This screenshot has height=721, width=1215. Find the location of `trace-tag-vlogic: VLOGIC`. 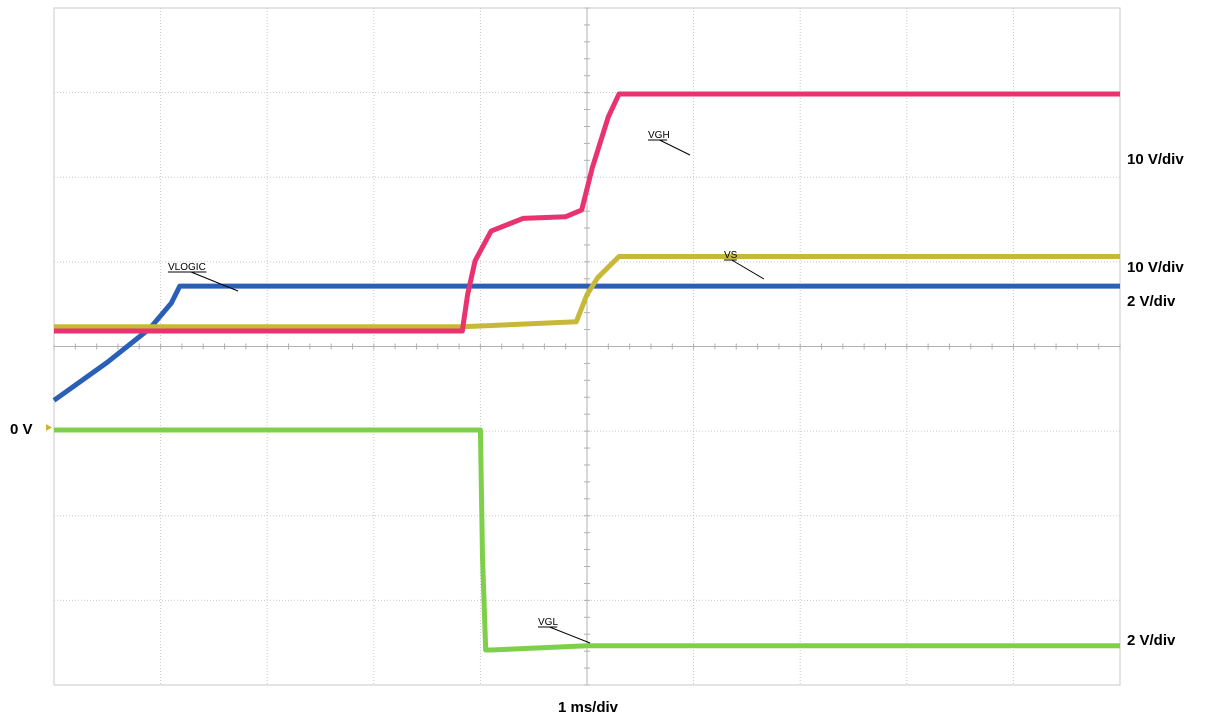

trace-tag-vlogic: VLOGIC is located at coordinates (187, 267).